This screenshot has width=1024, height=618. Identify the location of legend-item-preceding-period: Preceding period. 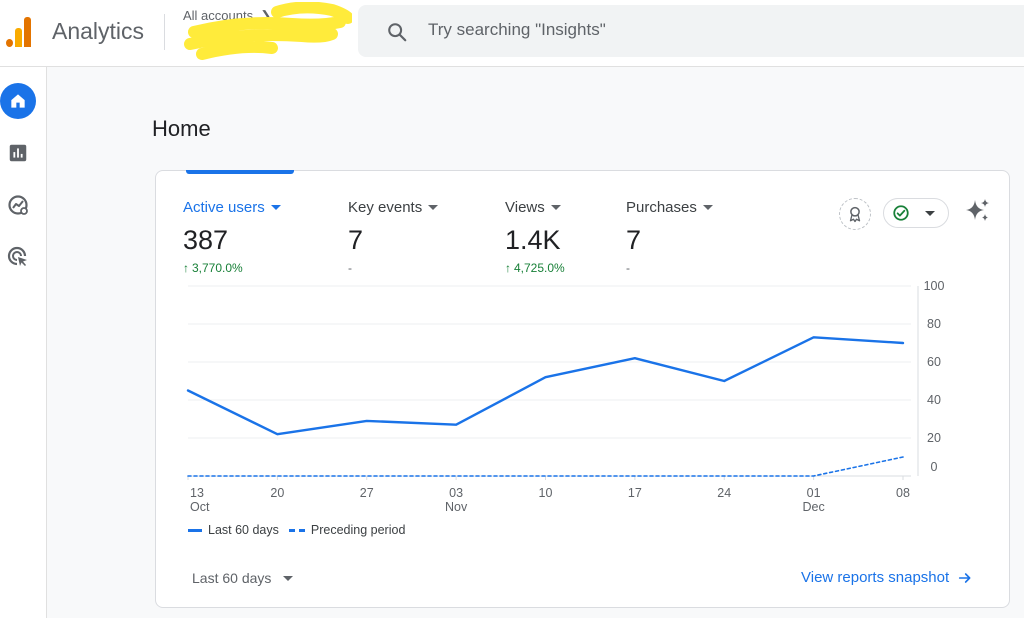
(347, 530).